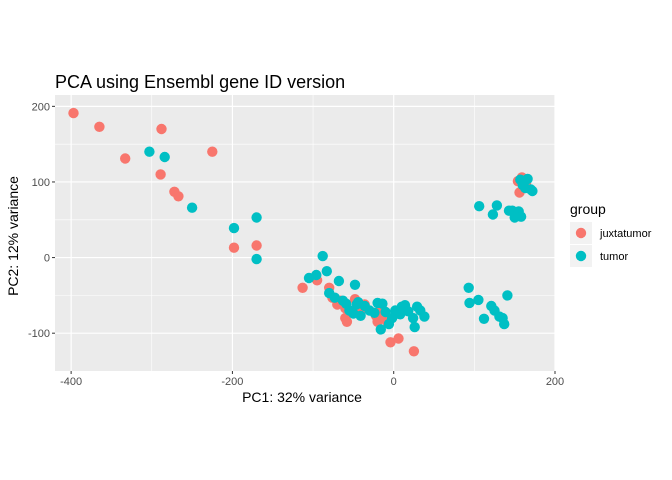  Describe the element at coordinates (41, 107) in the screenshot. I see `y-tick-label: 200` at that location.